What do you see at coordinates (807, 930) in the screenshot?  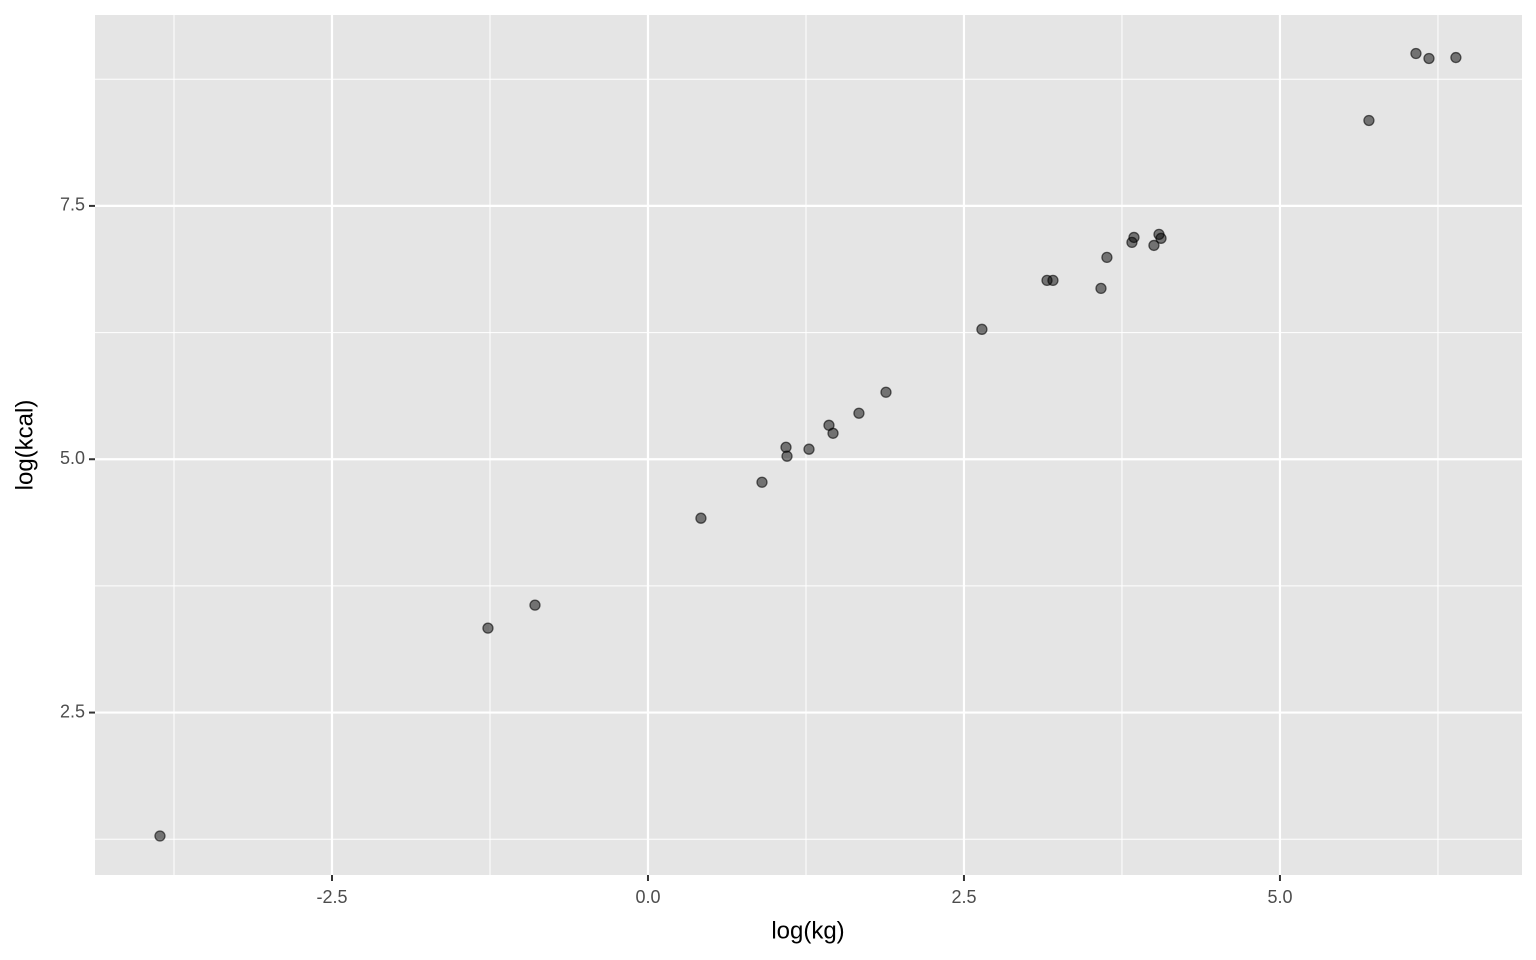 I see `x-axis-title: log(kg)` at bounding box center [807, 930].